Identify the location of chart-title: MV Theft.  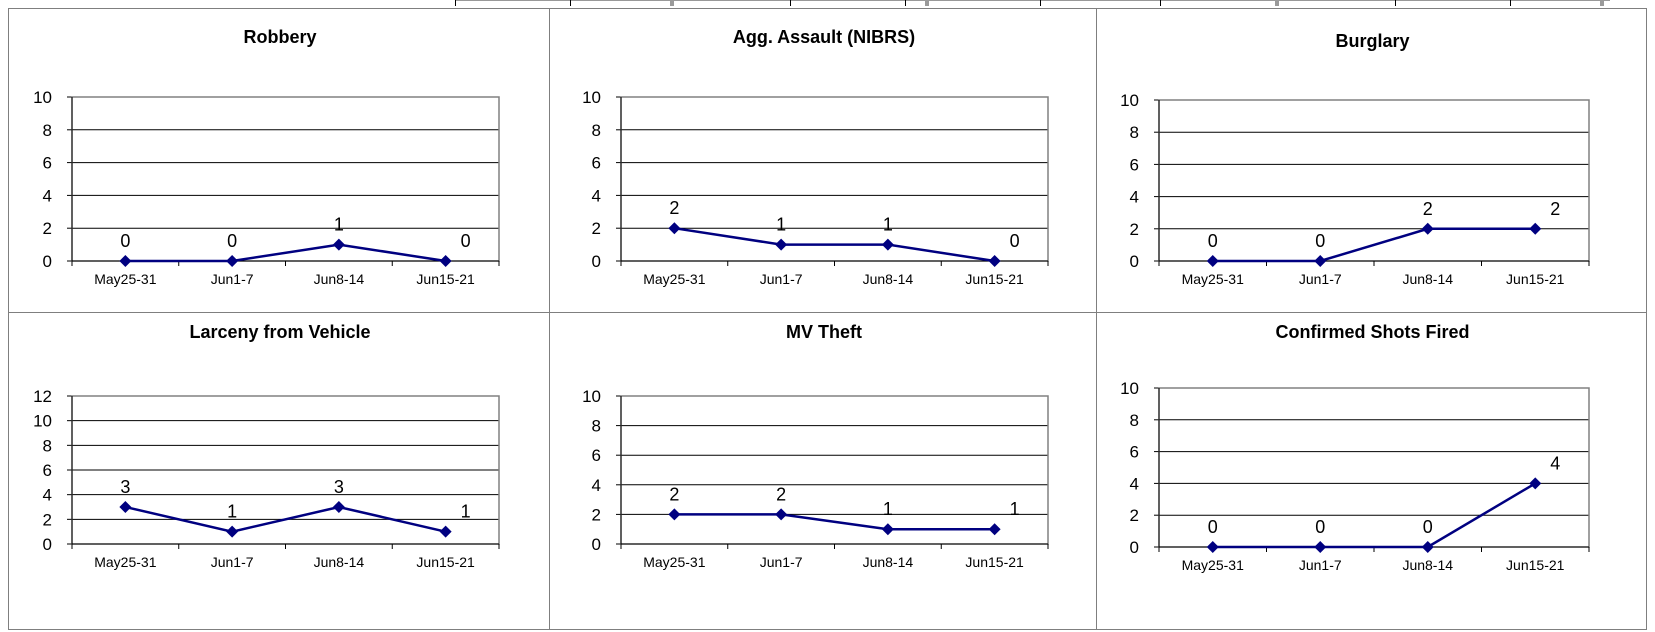
(824, 332).